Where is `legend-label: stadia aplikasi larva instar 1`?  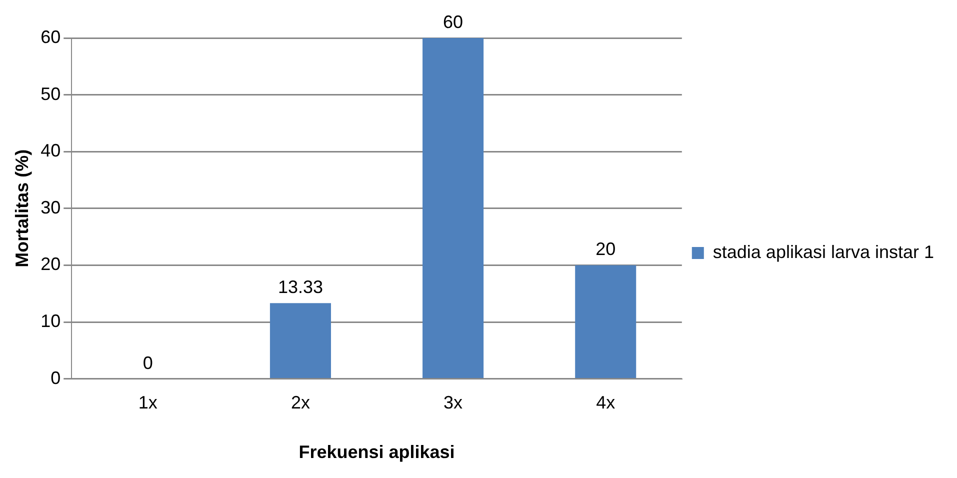
legend-label: stadia aplikasi larva instar 1 is located at coordinates (823, 252).